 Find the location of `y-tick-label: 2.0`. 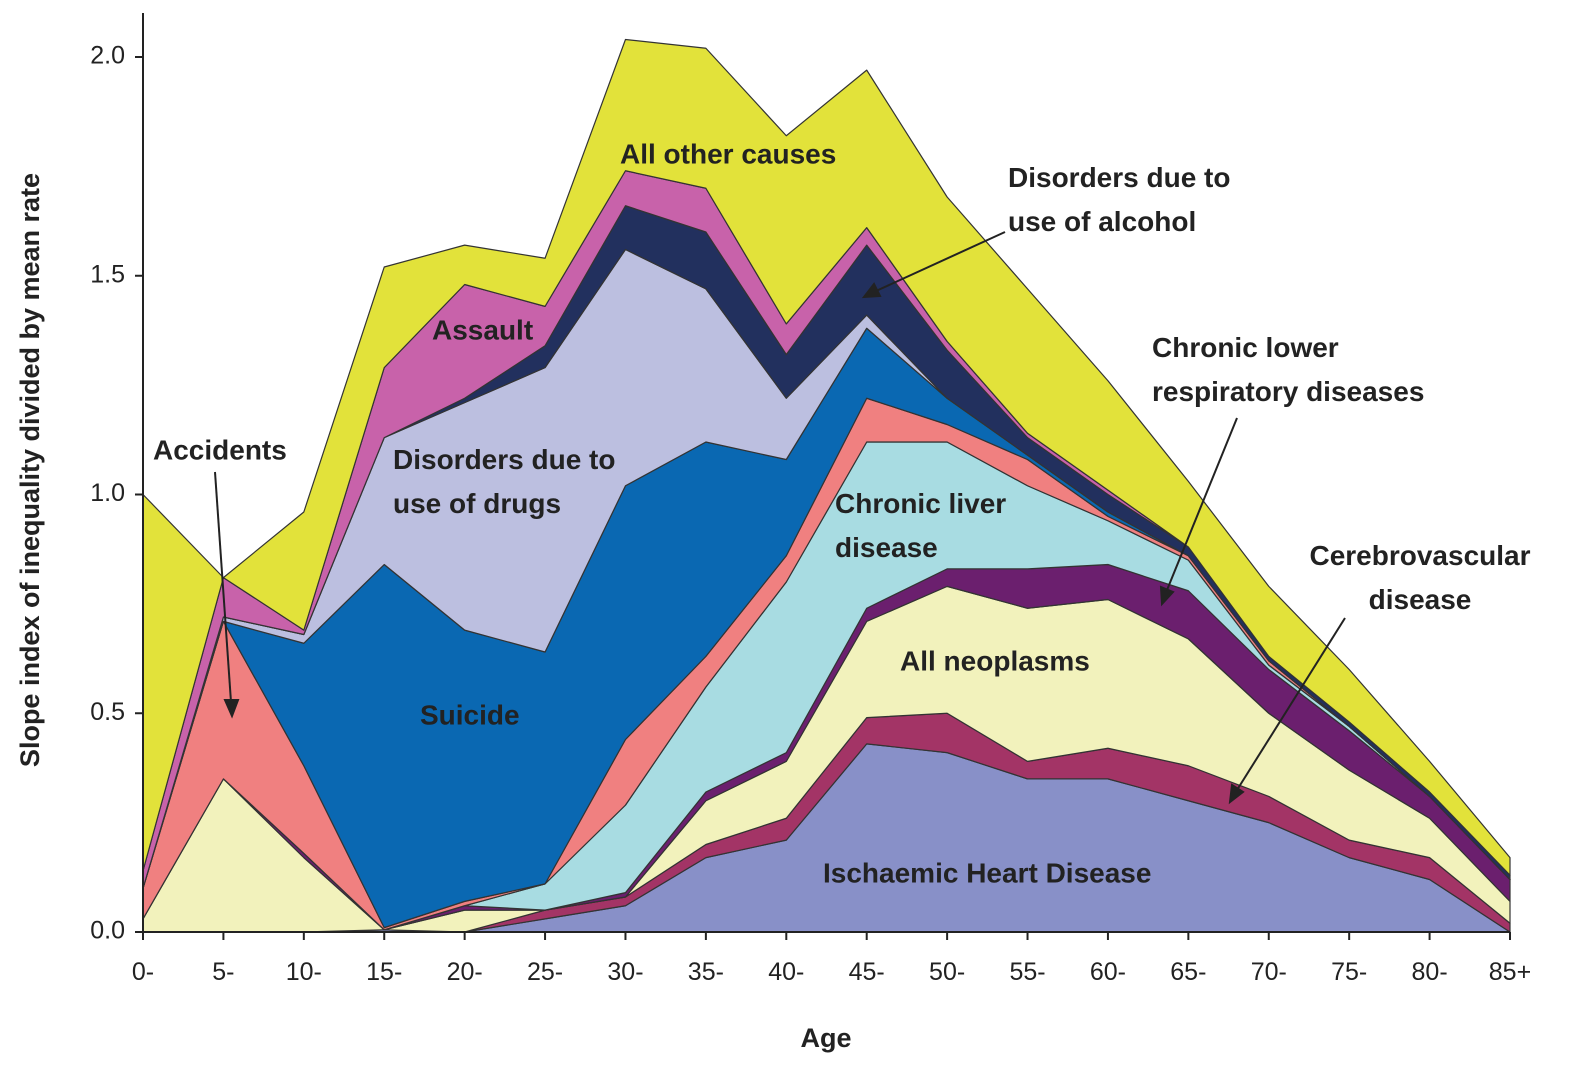

y-tick-label: 2.0 is located at coordinates (107, 56).